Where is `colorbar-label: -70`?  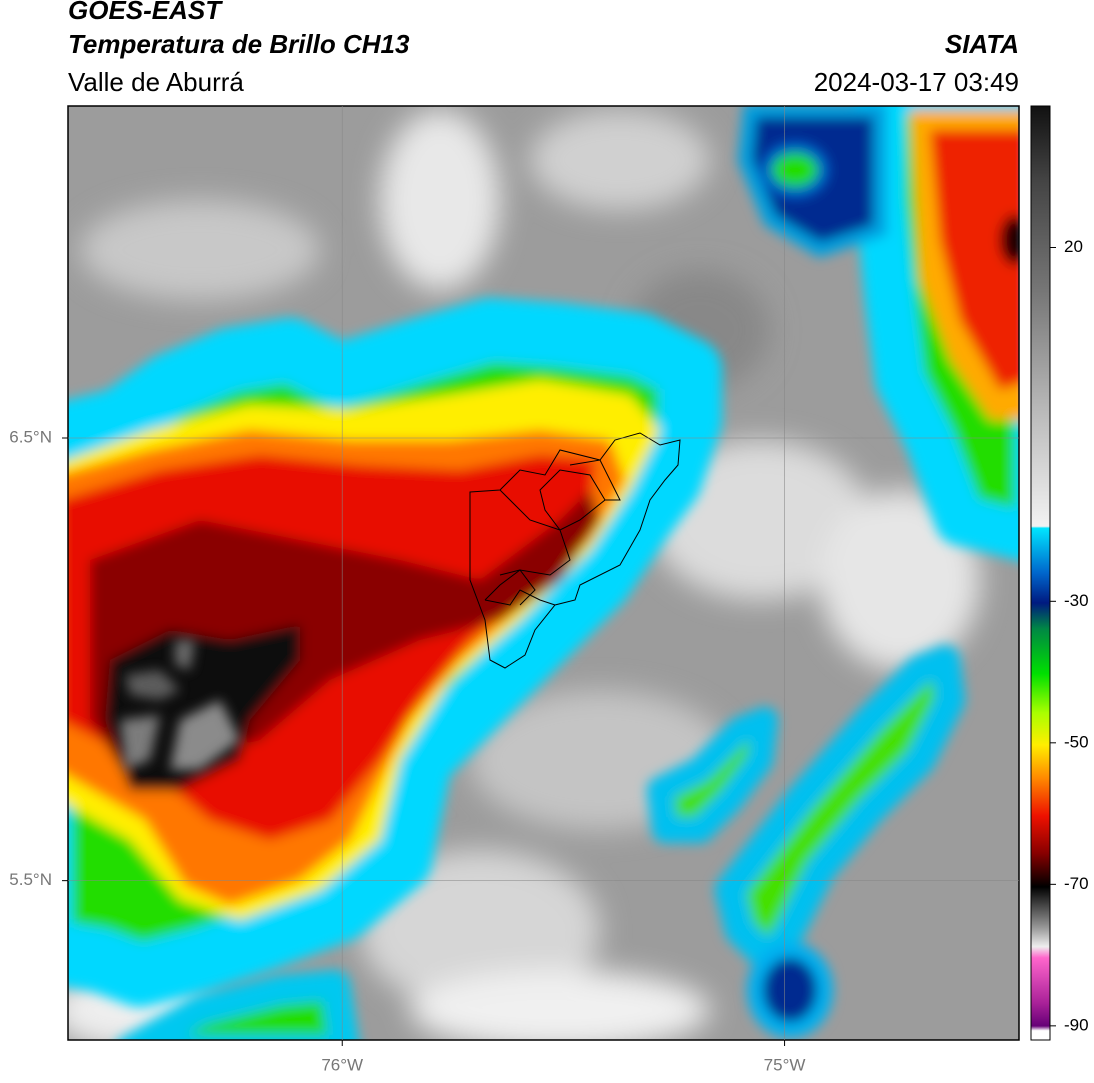
colorbar-label: -70 is located at coordinates (1076, 883).